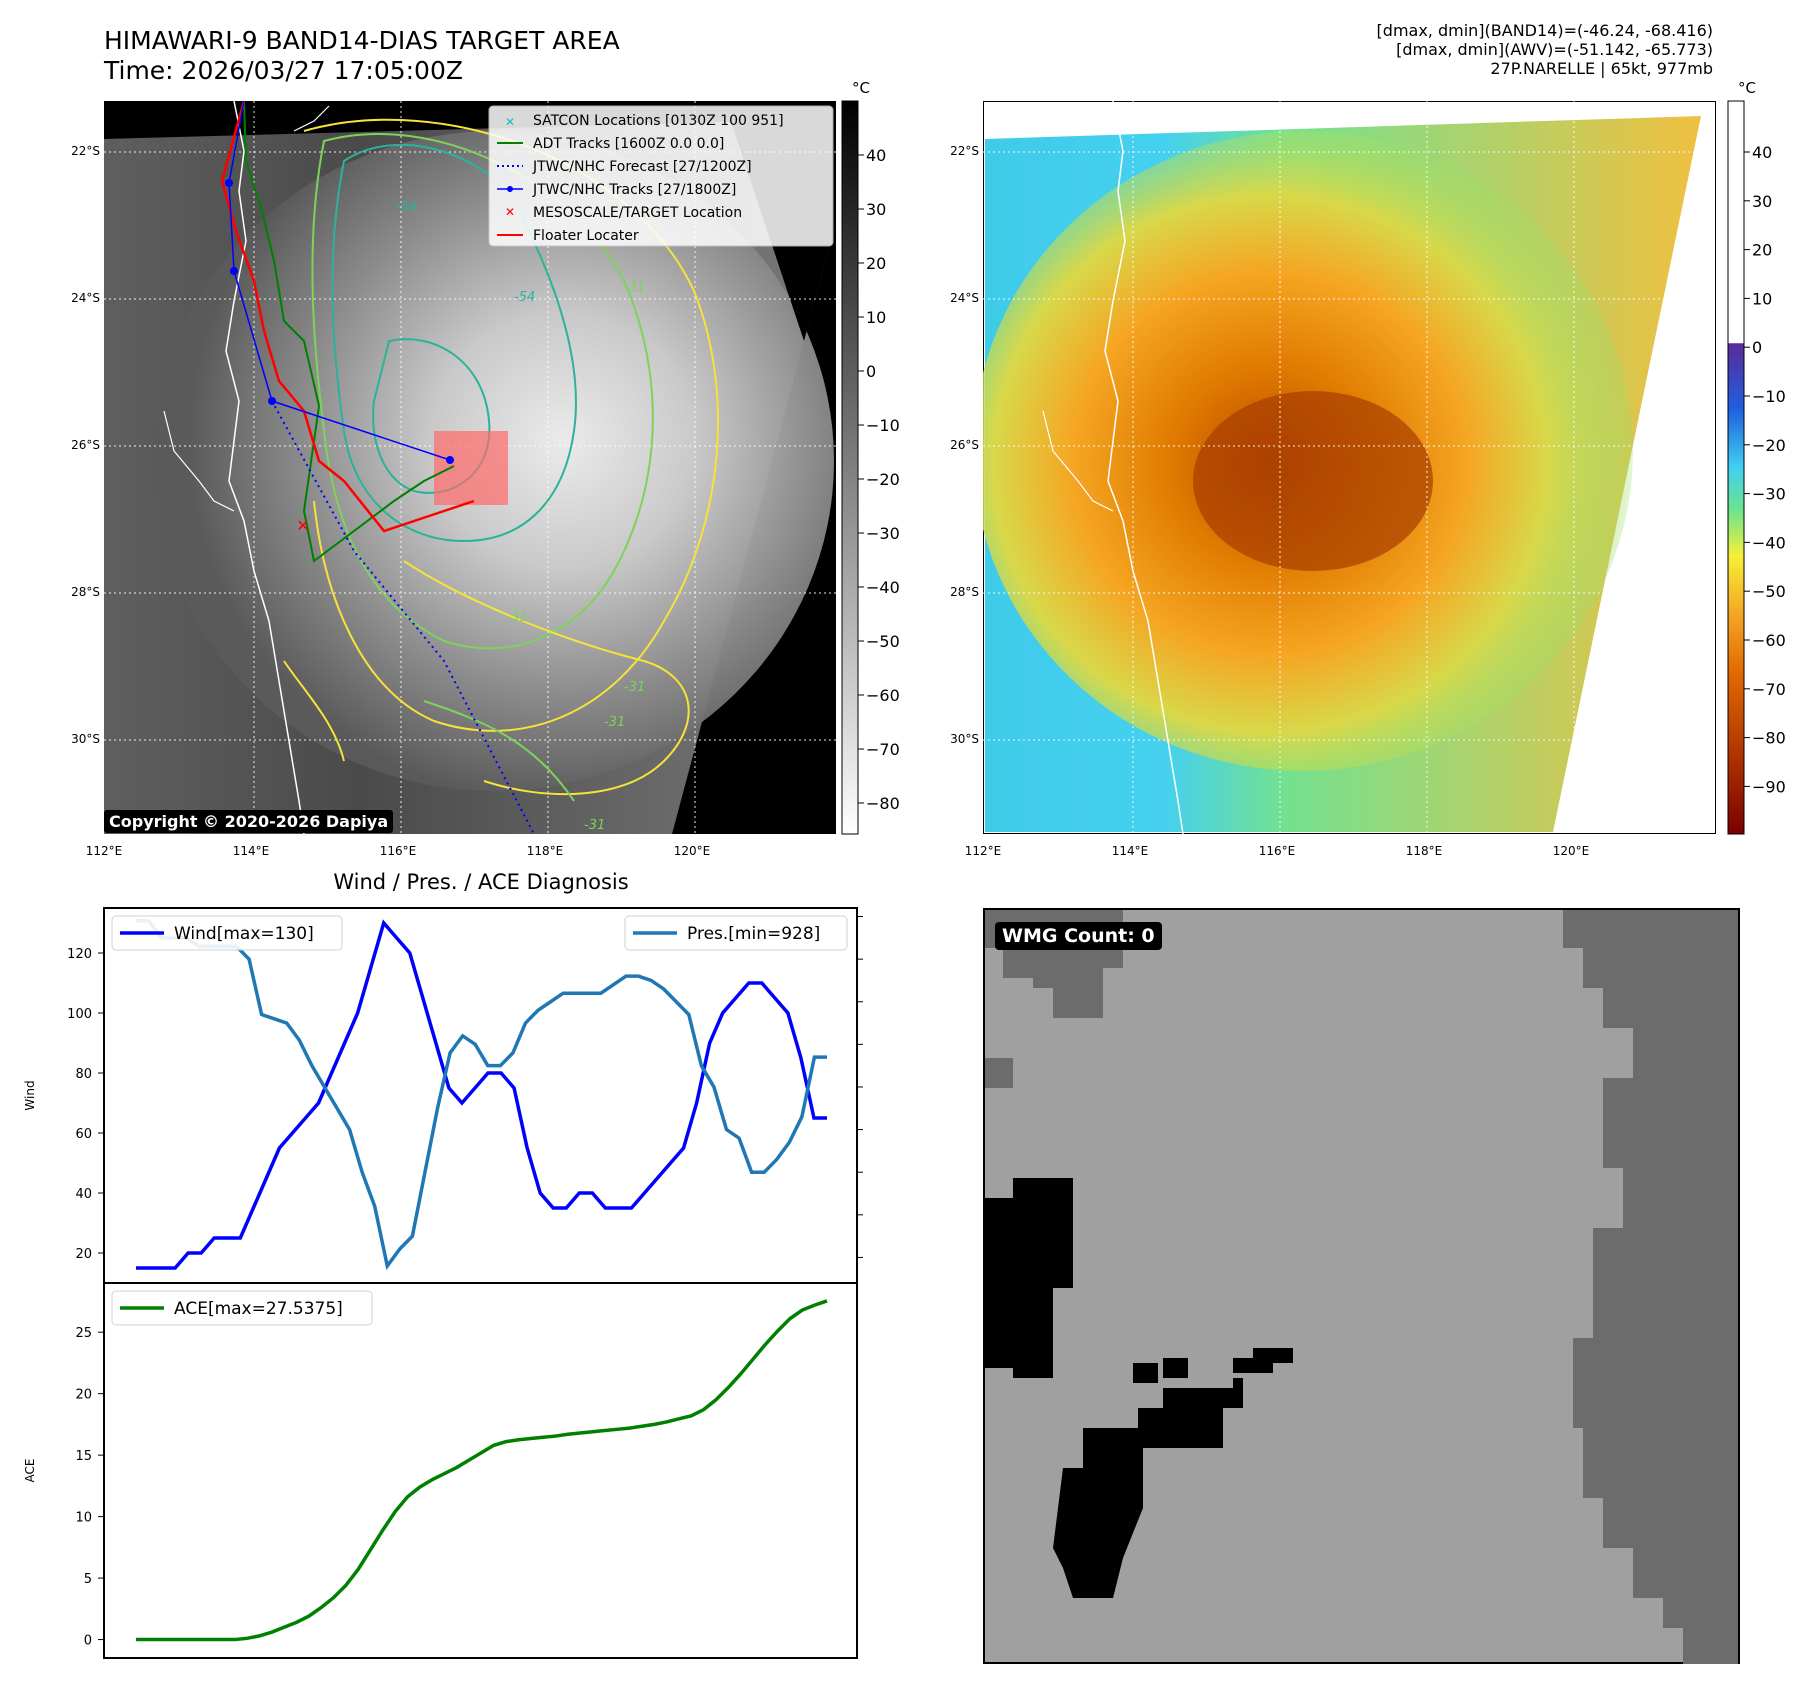 This screenshot has width=1797, height=1690. What do you see at coordinates (883, 425) in the screenshot?
I see `ir-colorbar-tick: −10` at bounding box center [883, 425].